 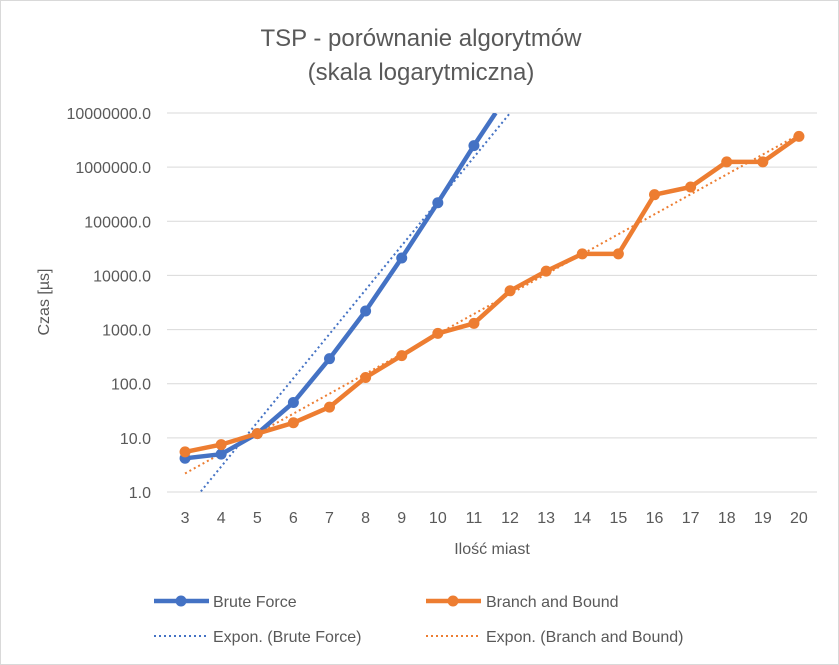 What do you see at coordinates (181, 601) in the screenshot?
I see `legend-marker-brute-force` at bounding box center [181, 601].